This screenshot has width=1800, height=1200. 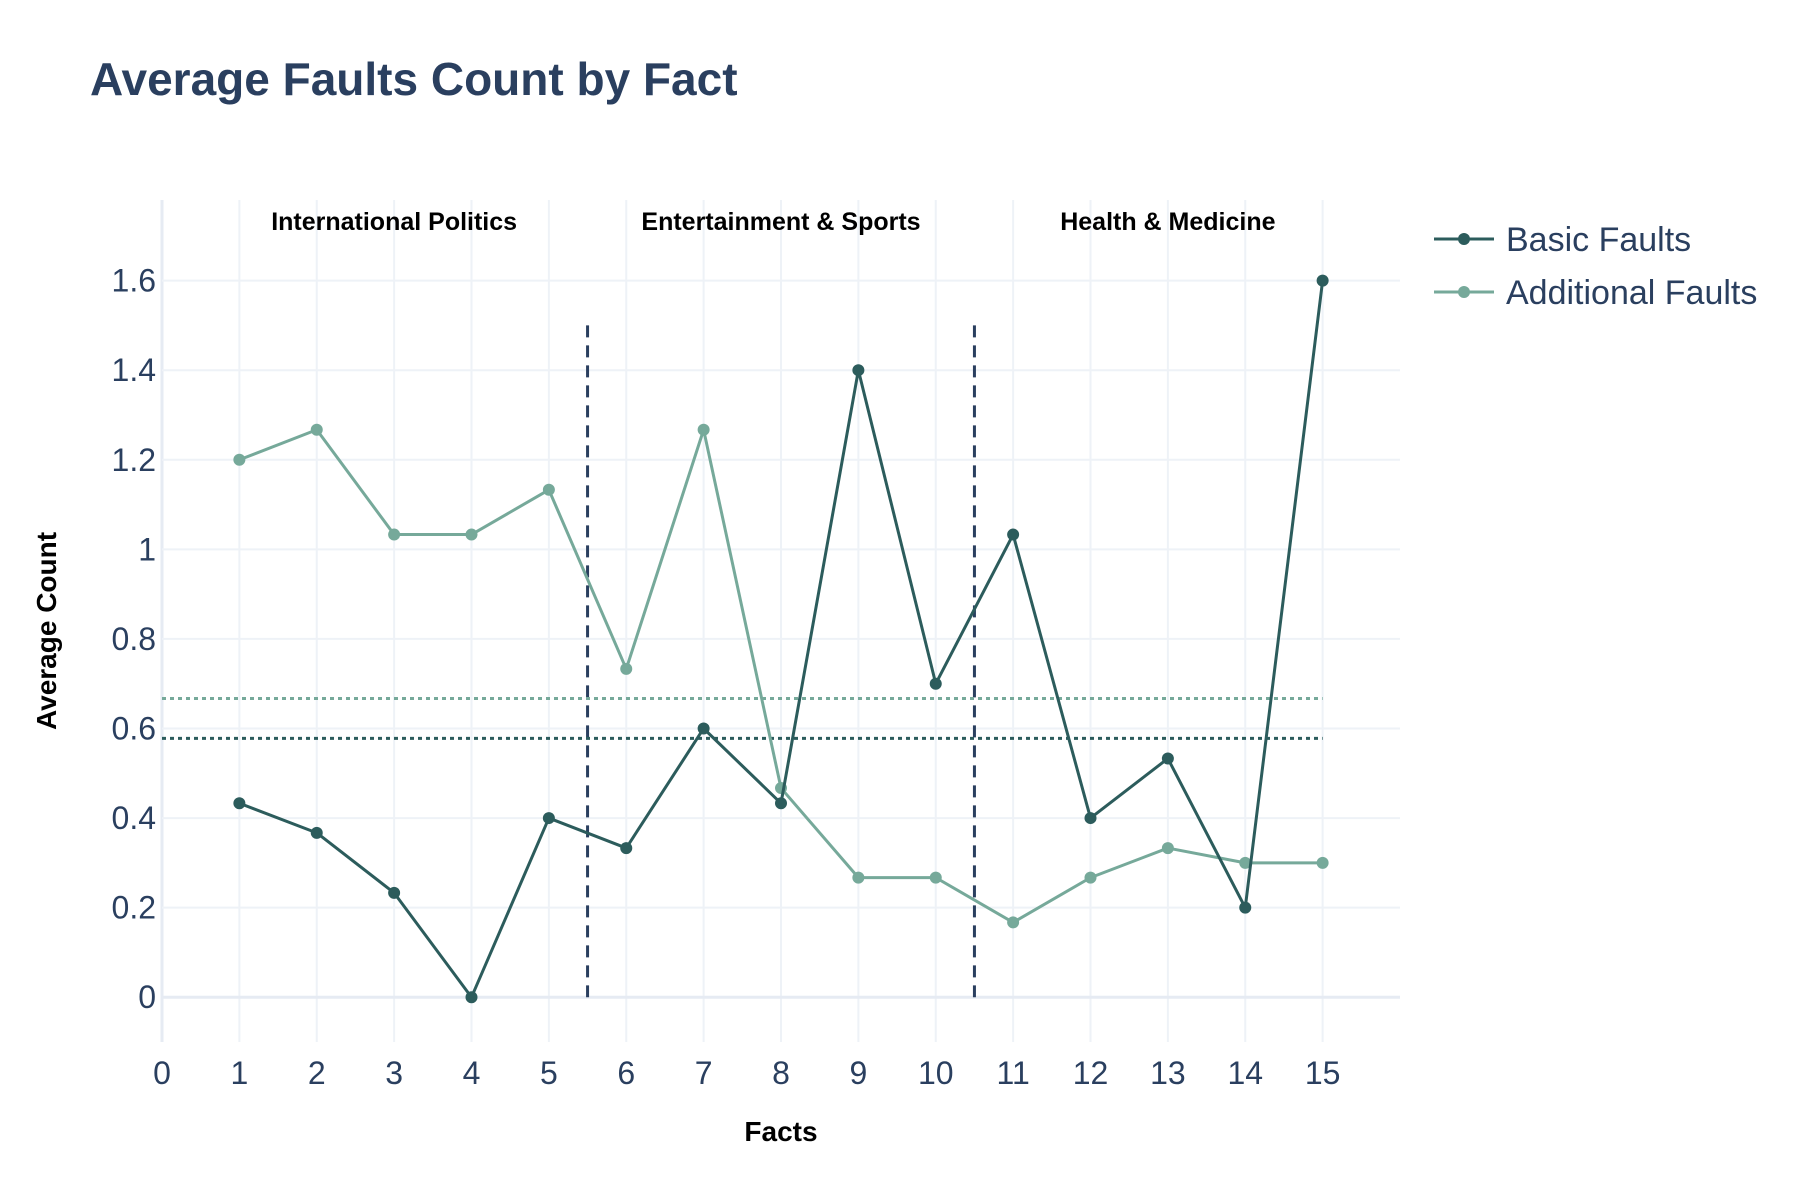 I want to click on y-tick-label: 0.4, so click(x=134, y=818).